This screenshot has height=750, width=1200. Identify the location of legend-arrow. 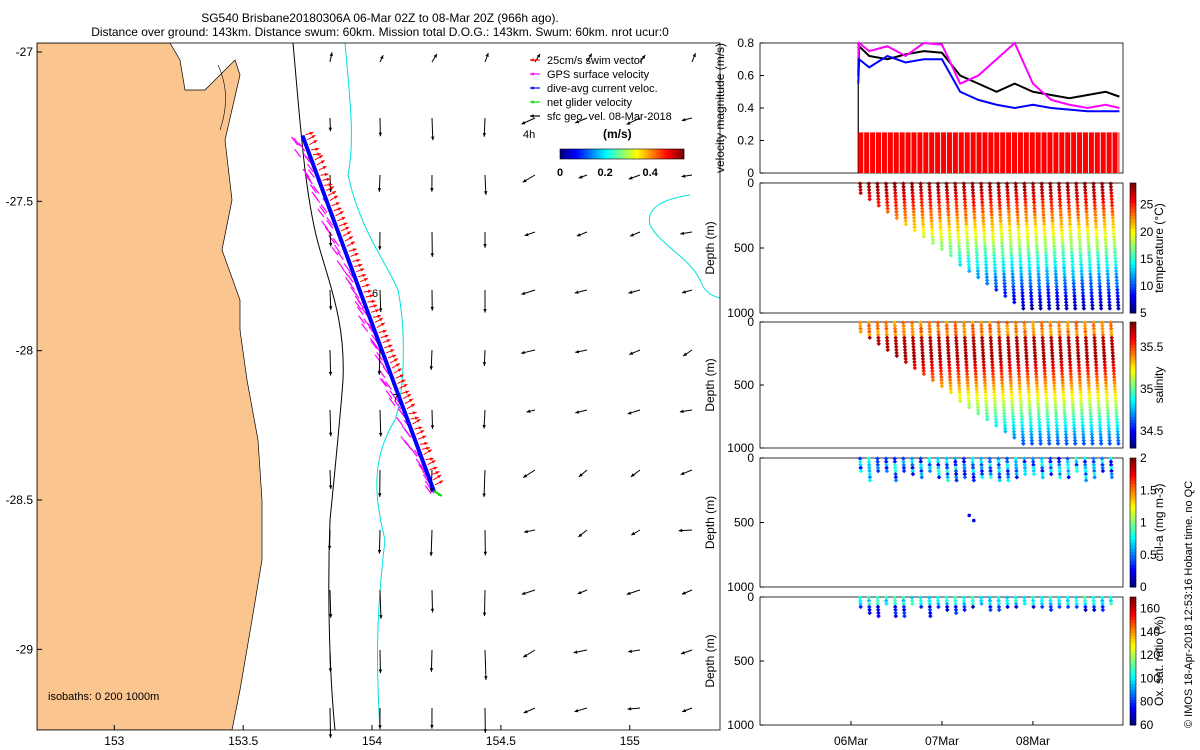
(535, 116).